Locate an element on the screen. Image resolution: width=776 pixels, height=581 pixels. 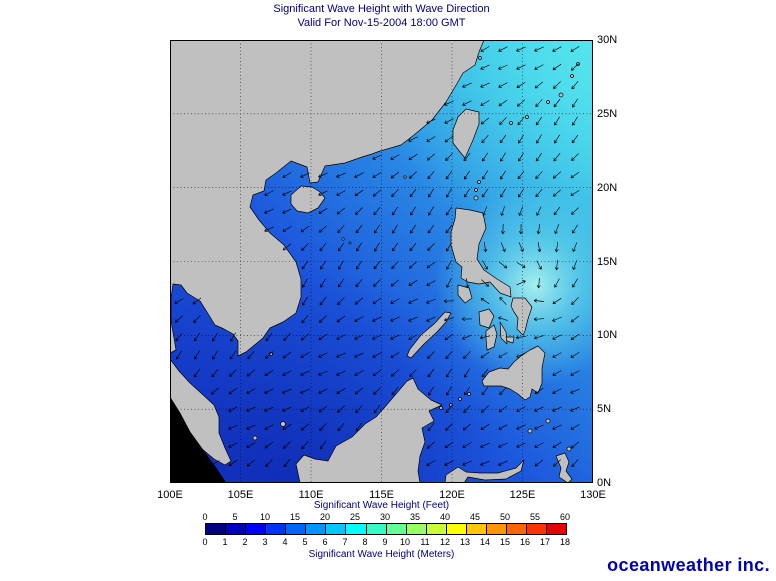
land-samar-leyte is located at coordinates (521, 316).